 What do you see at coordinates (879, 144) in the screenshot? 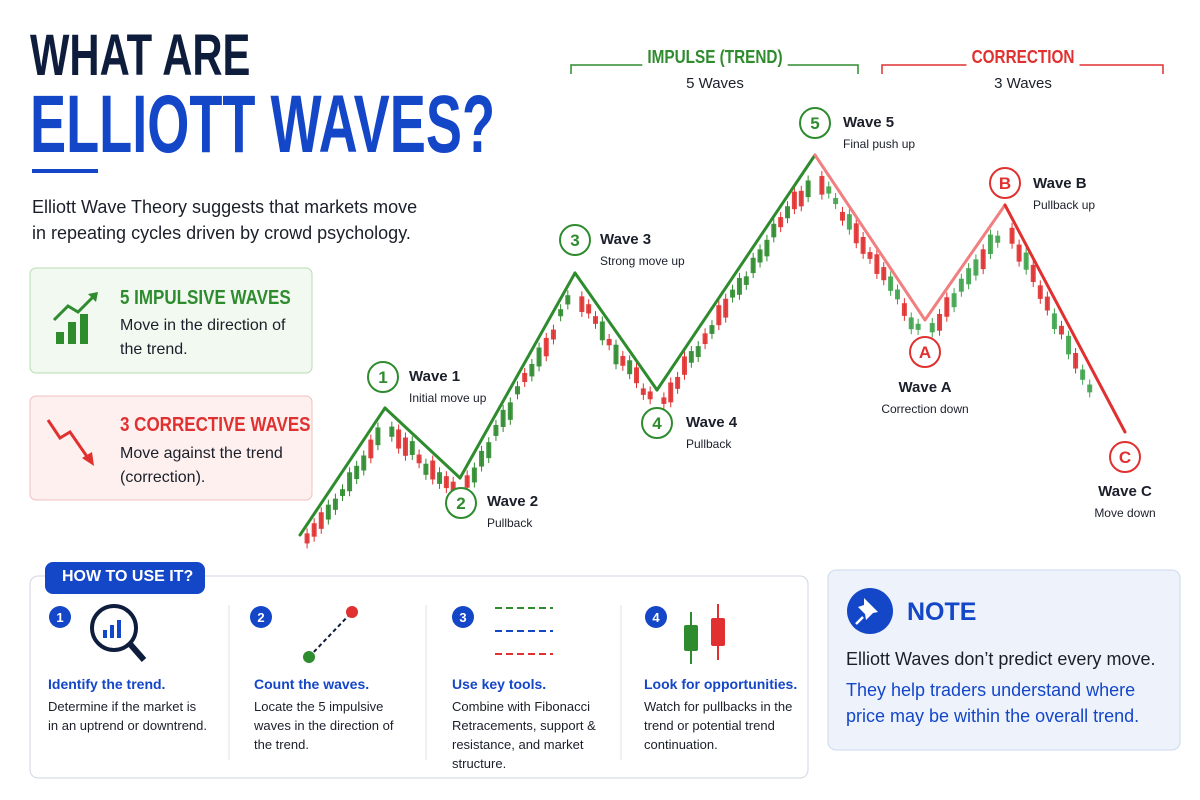
I see `wave-desc: Final push up` at bounding box center [879, 144].